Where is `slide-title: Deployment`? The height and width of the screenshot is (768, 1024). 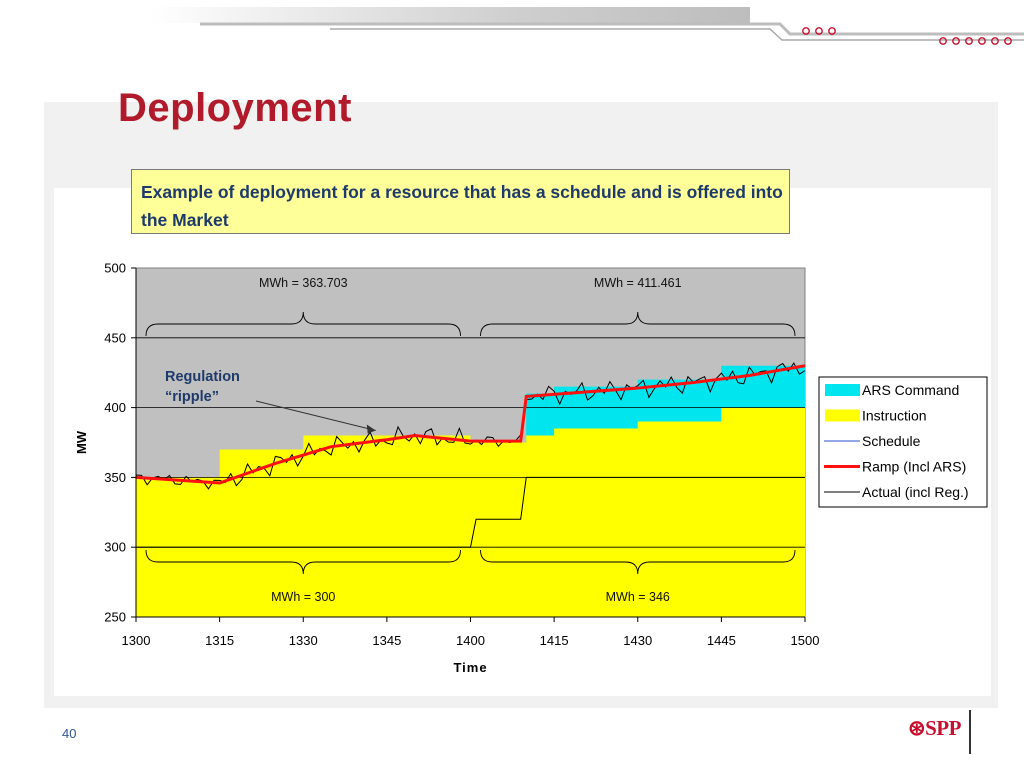 slide-title: Deployment is located at coordinates (235, 108).